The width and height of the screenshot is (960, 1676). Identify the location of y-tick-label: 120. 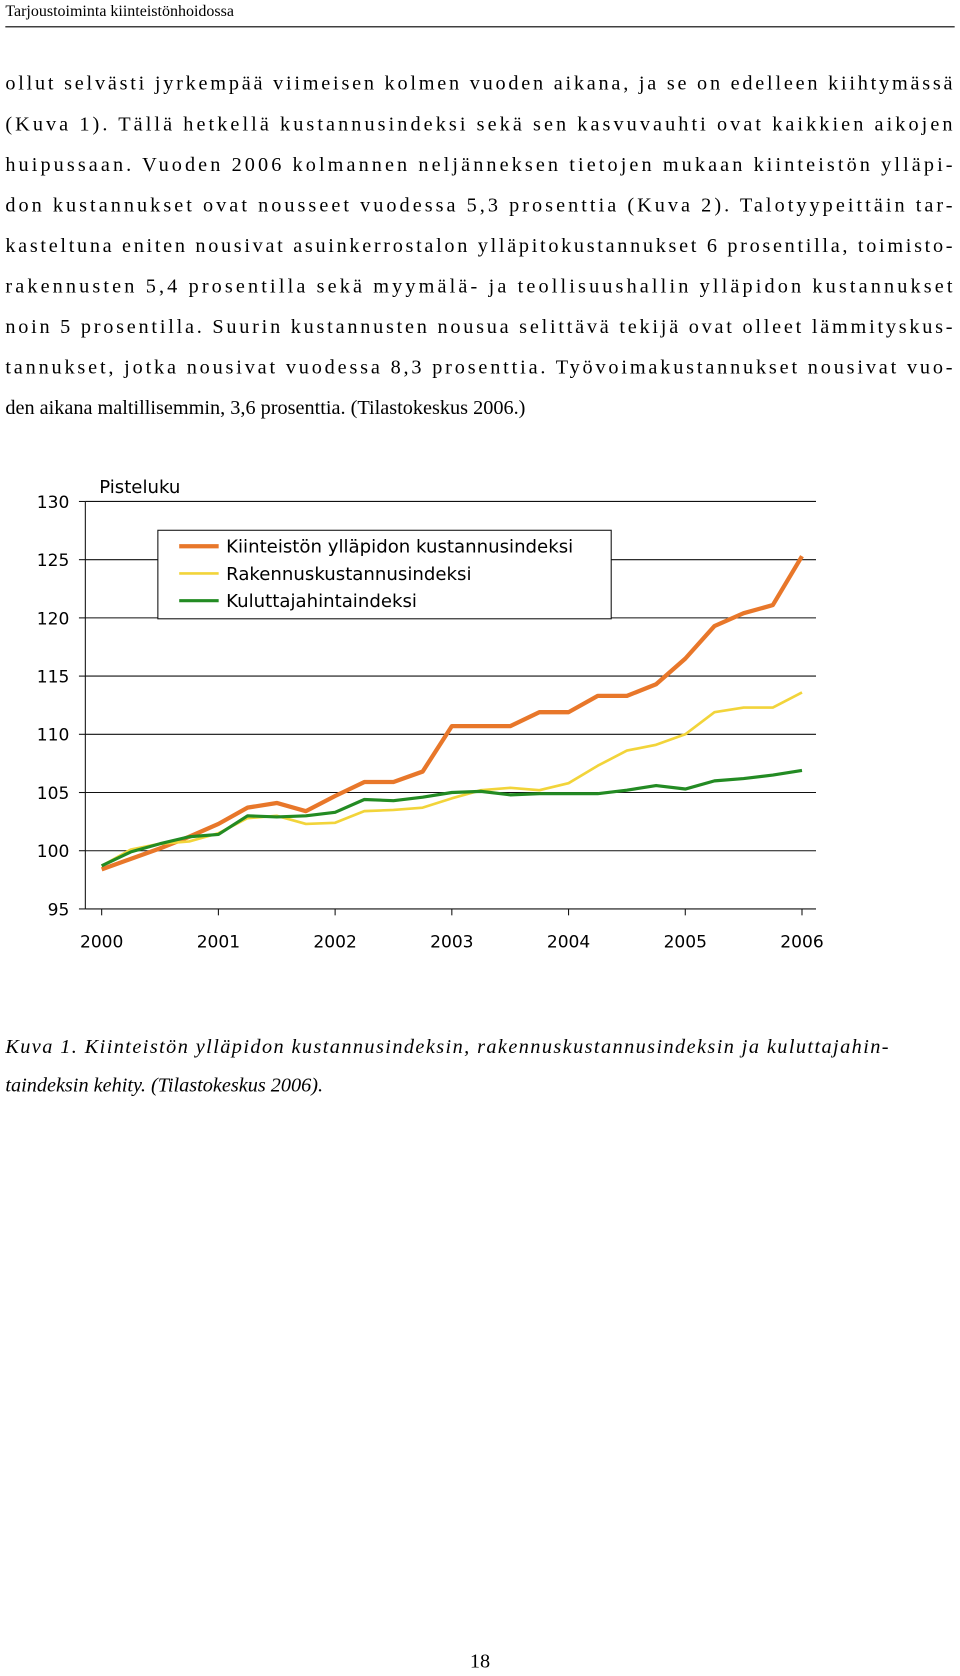
(53, 619).